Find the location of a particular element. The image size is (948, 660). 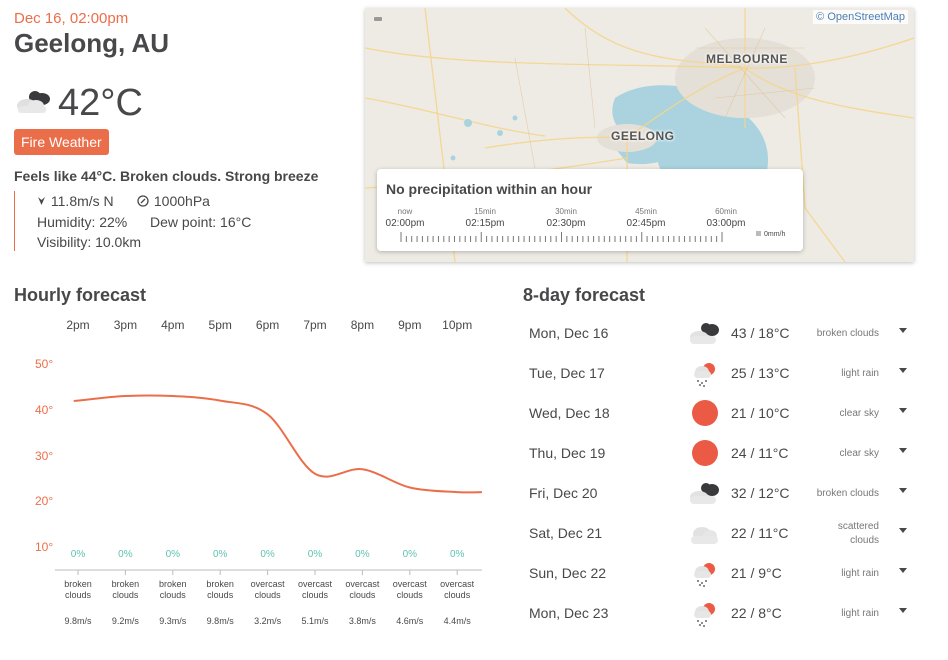

daily-row: Tue, Dec 17 25 / 13°C light rain is located at coordinates (719, 373).